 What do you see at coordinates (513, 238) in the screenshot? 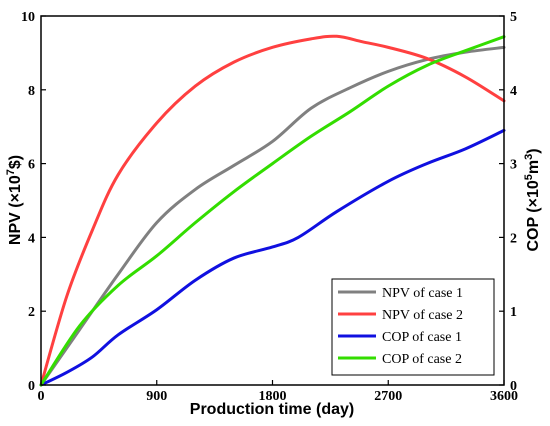
I see `y-right-tick-label: 2` at bounding box center [513, 238].